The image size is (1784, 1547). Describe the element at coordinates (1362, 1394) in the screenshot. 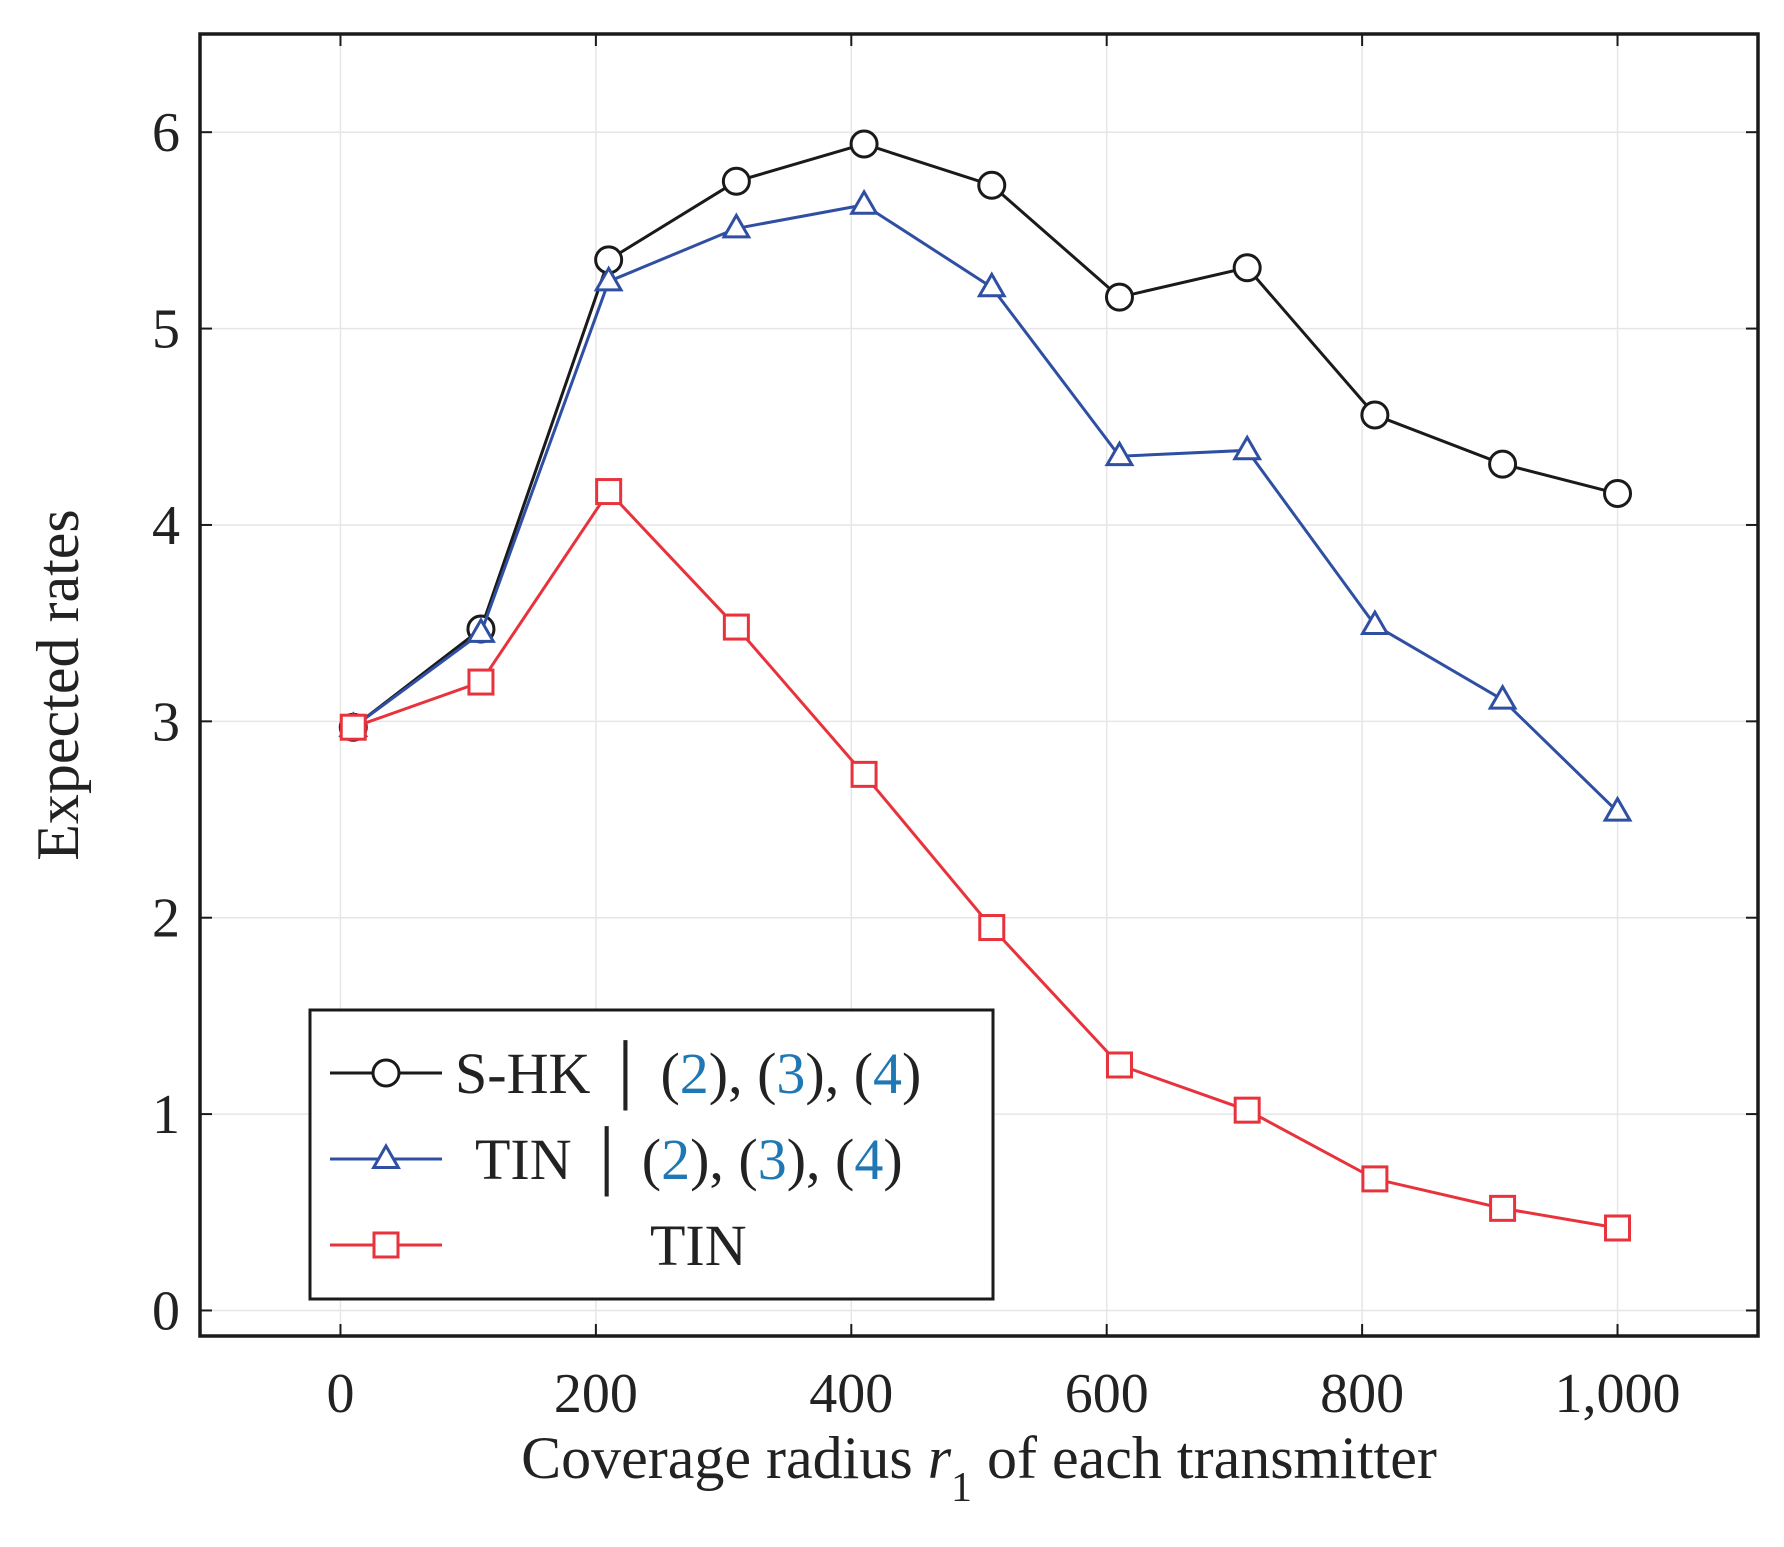

I see `x-tick-label: 800` at that location.